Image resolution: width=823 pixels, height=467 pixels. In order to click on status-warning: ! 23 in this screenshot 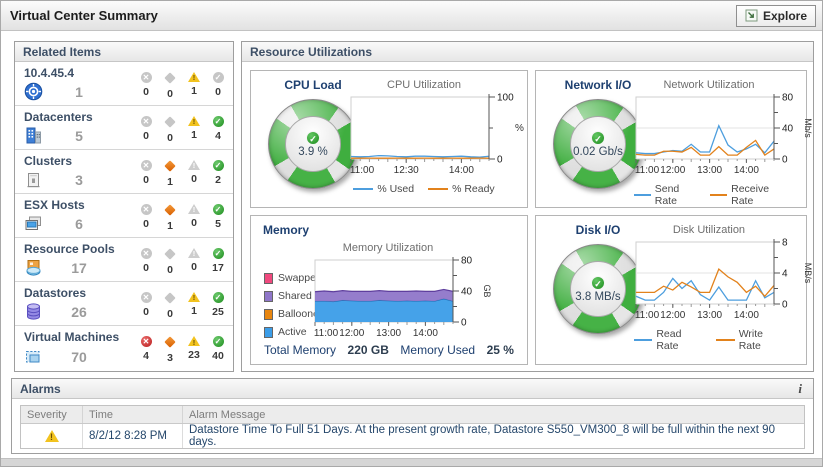, I will do `click(194, 350)`.